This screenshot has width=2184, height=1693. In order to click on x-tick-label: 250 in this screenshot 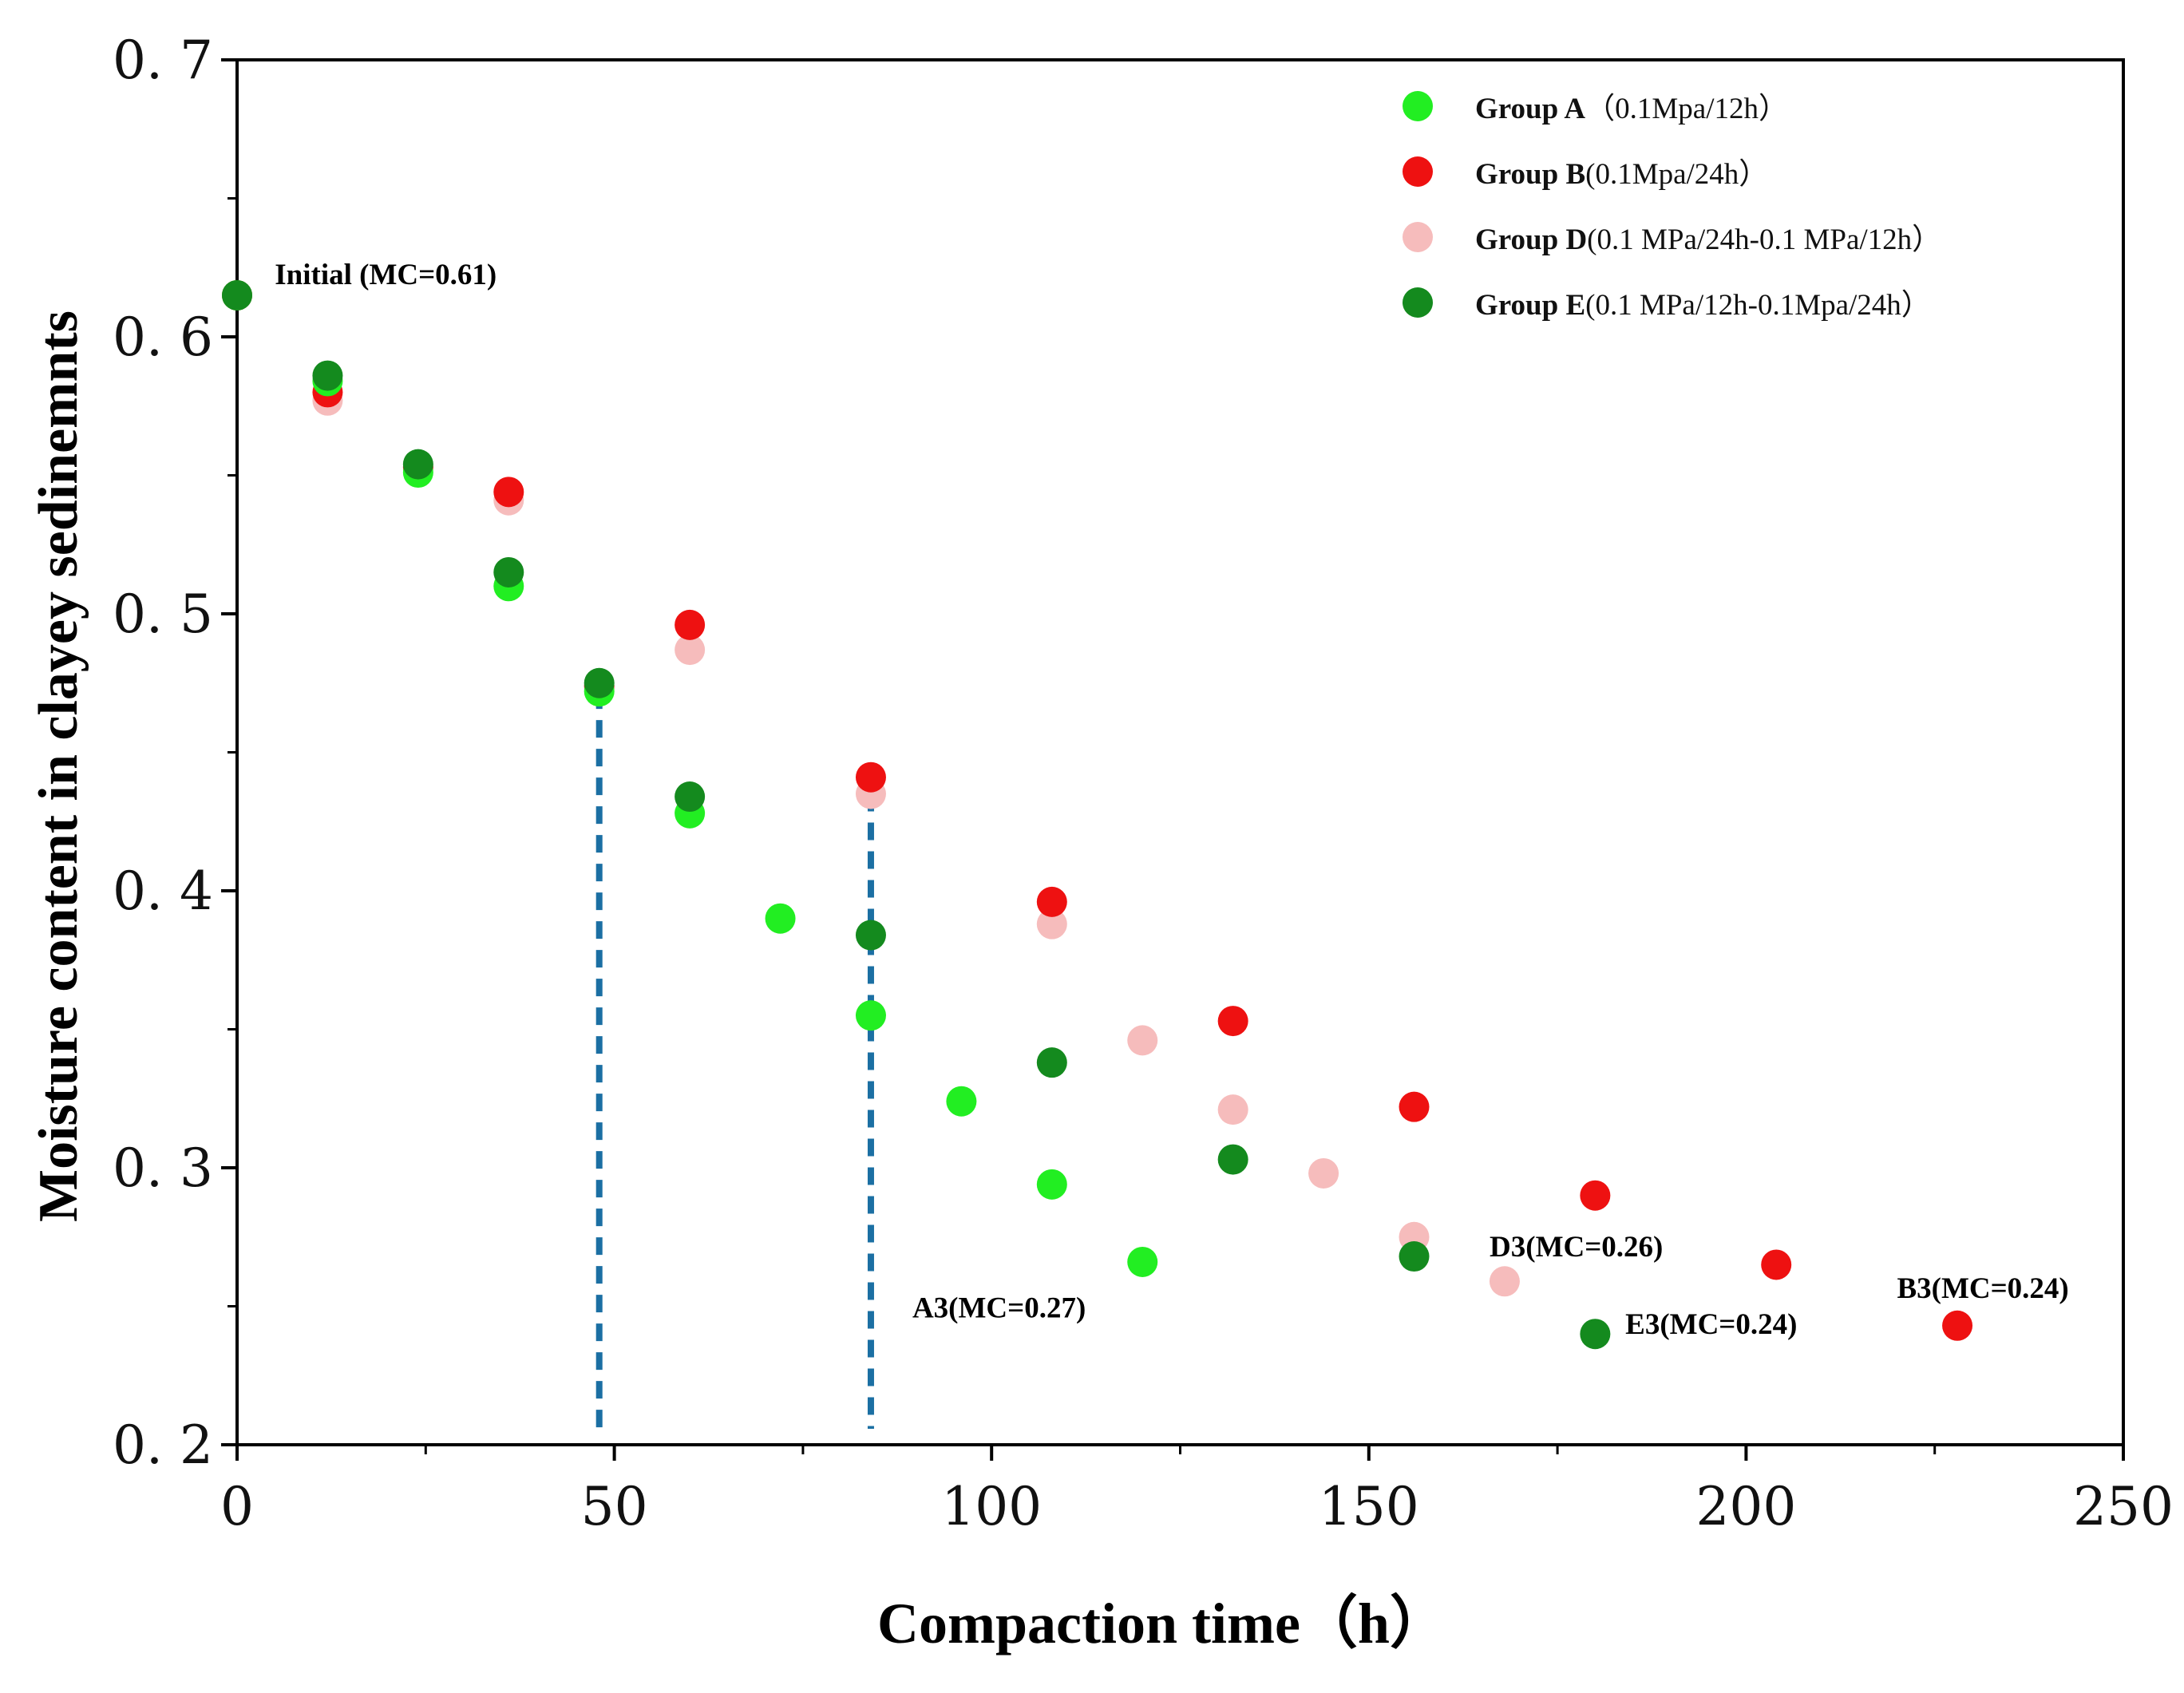, I will do `click(2123, 1506)`.